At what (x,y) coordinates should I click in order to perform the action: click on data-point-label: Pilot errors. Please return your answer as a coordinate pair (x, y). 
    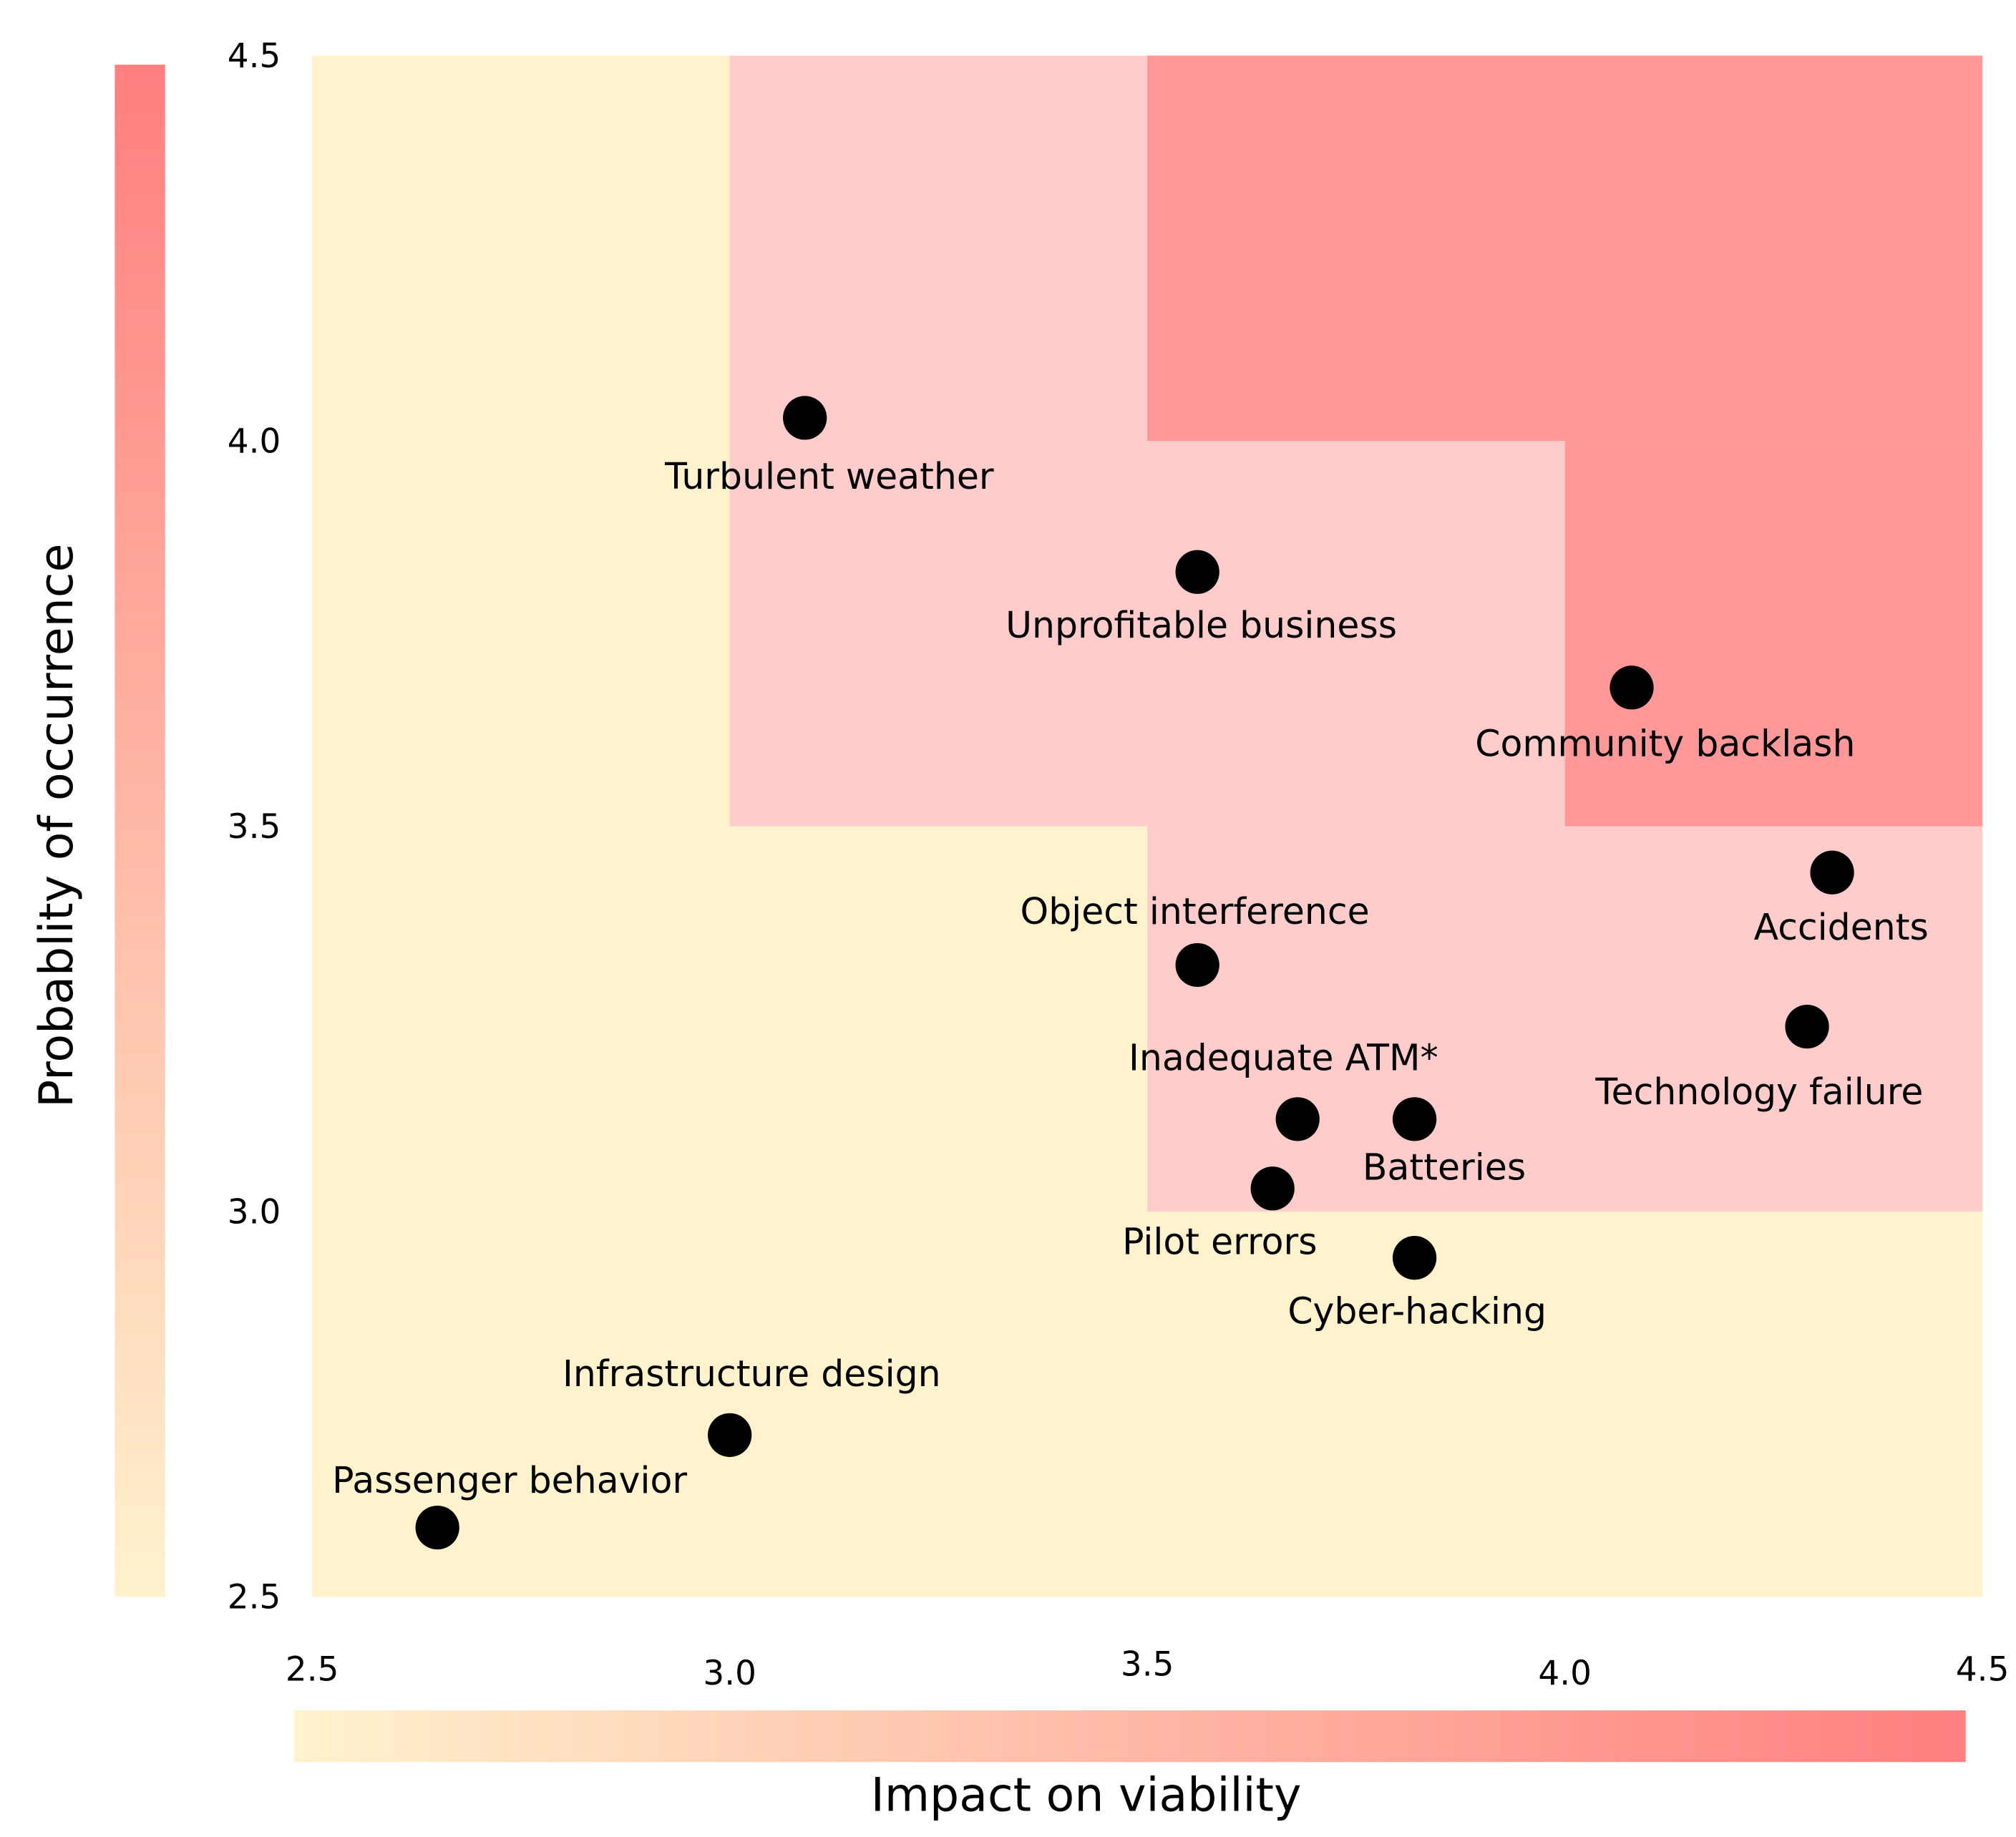
    Looking at the image, I should click on (1219, 1242).